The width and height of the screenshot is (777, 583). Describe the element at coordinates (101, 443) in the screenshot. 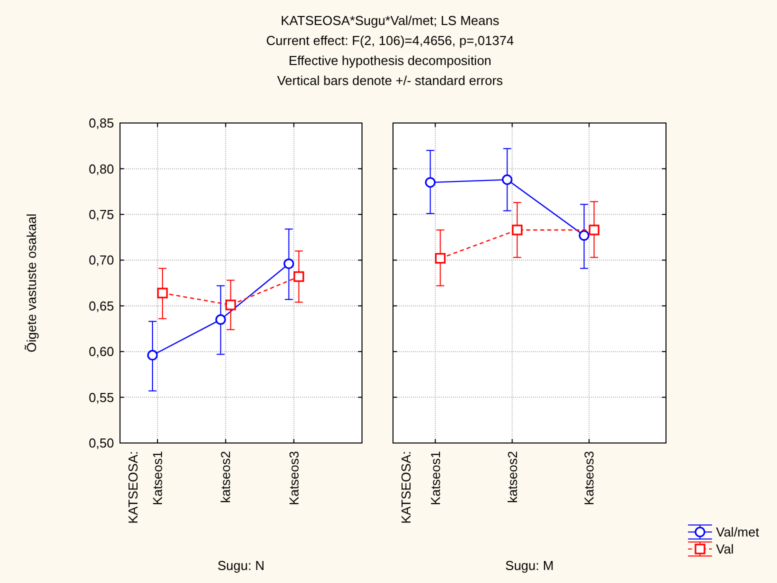

I see `y-tick-label: 0,50` at that location.